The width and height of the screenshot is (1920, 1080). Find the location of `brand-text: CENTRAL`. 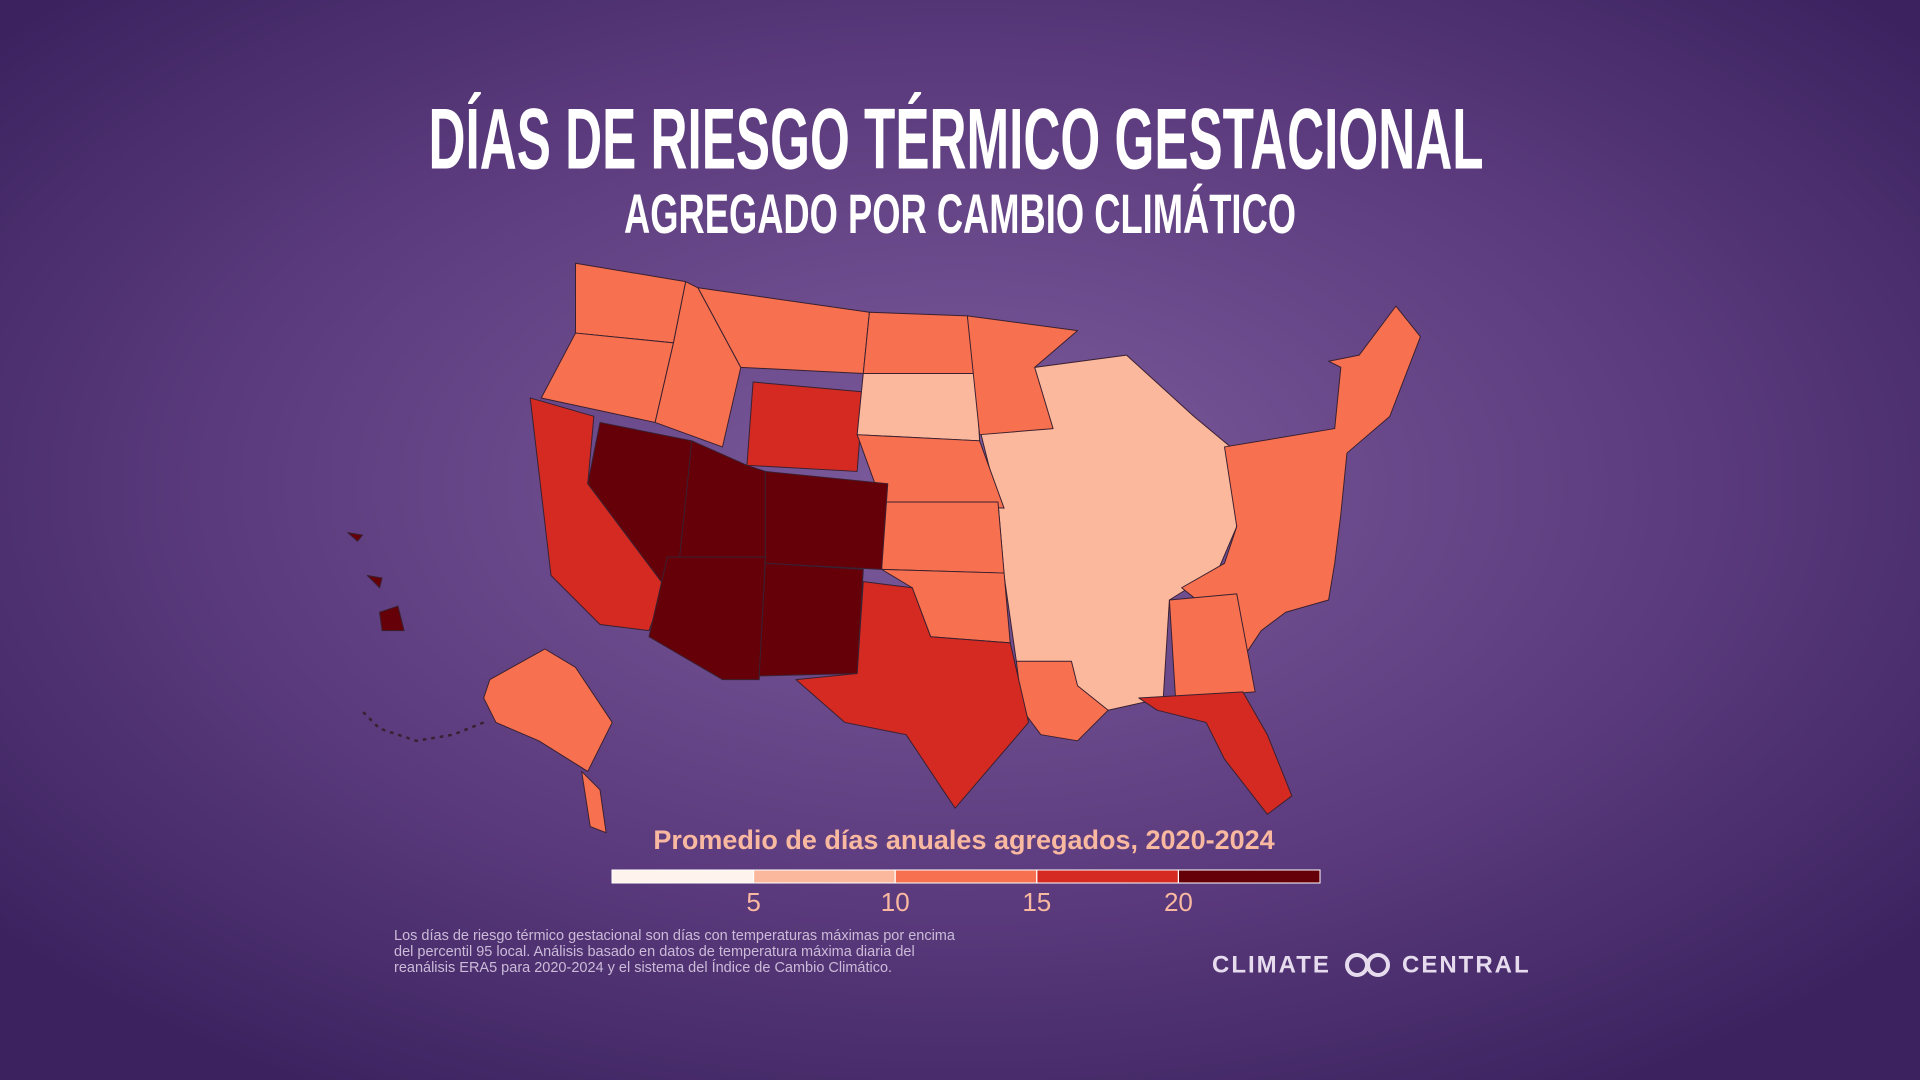

brand-text: CENTRAL is located at coordinates (1466, 964).